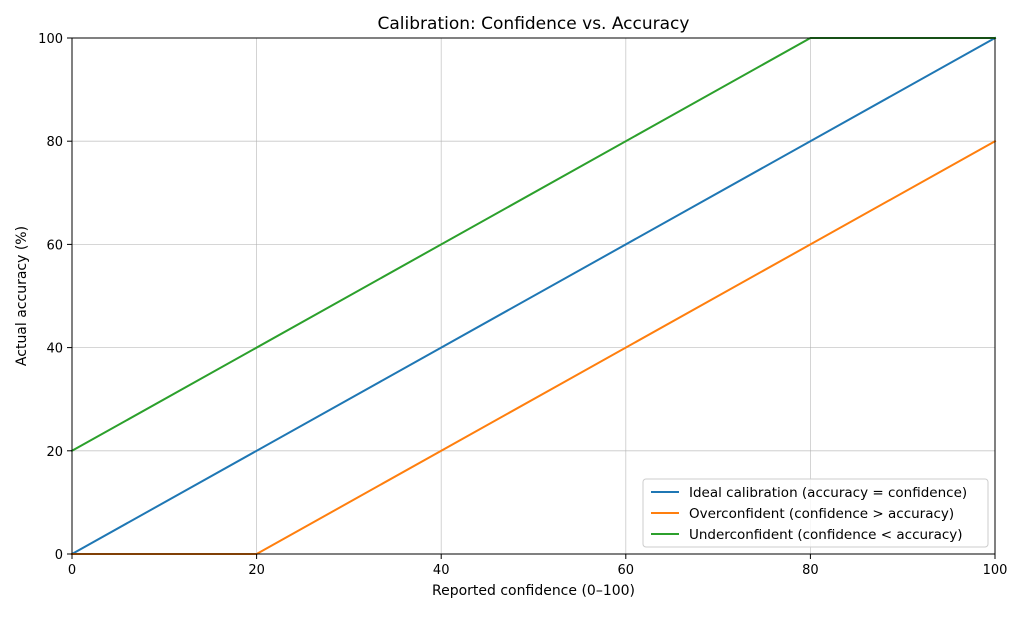  Describe the element at coordinates (826, 535) in the screenshot. I see `legend-label-3: Underconfident (confidence < accuracy)` at that location.